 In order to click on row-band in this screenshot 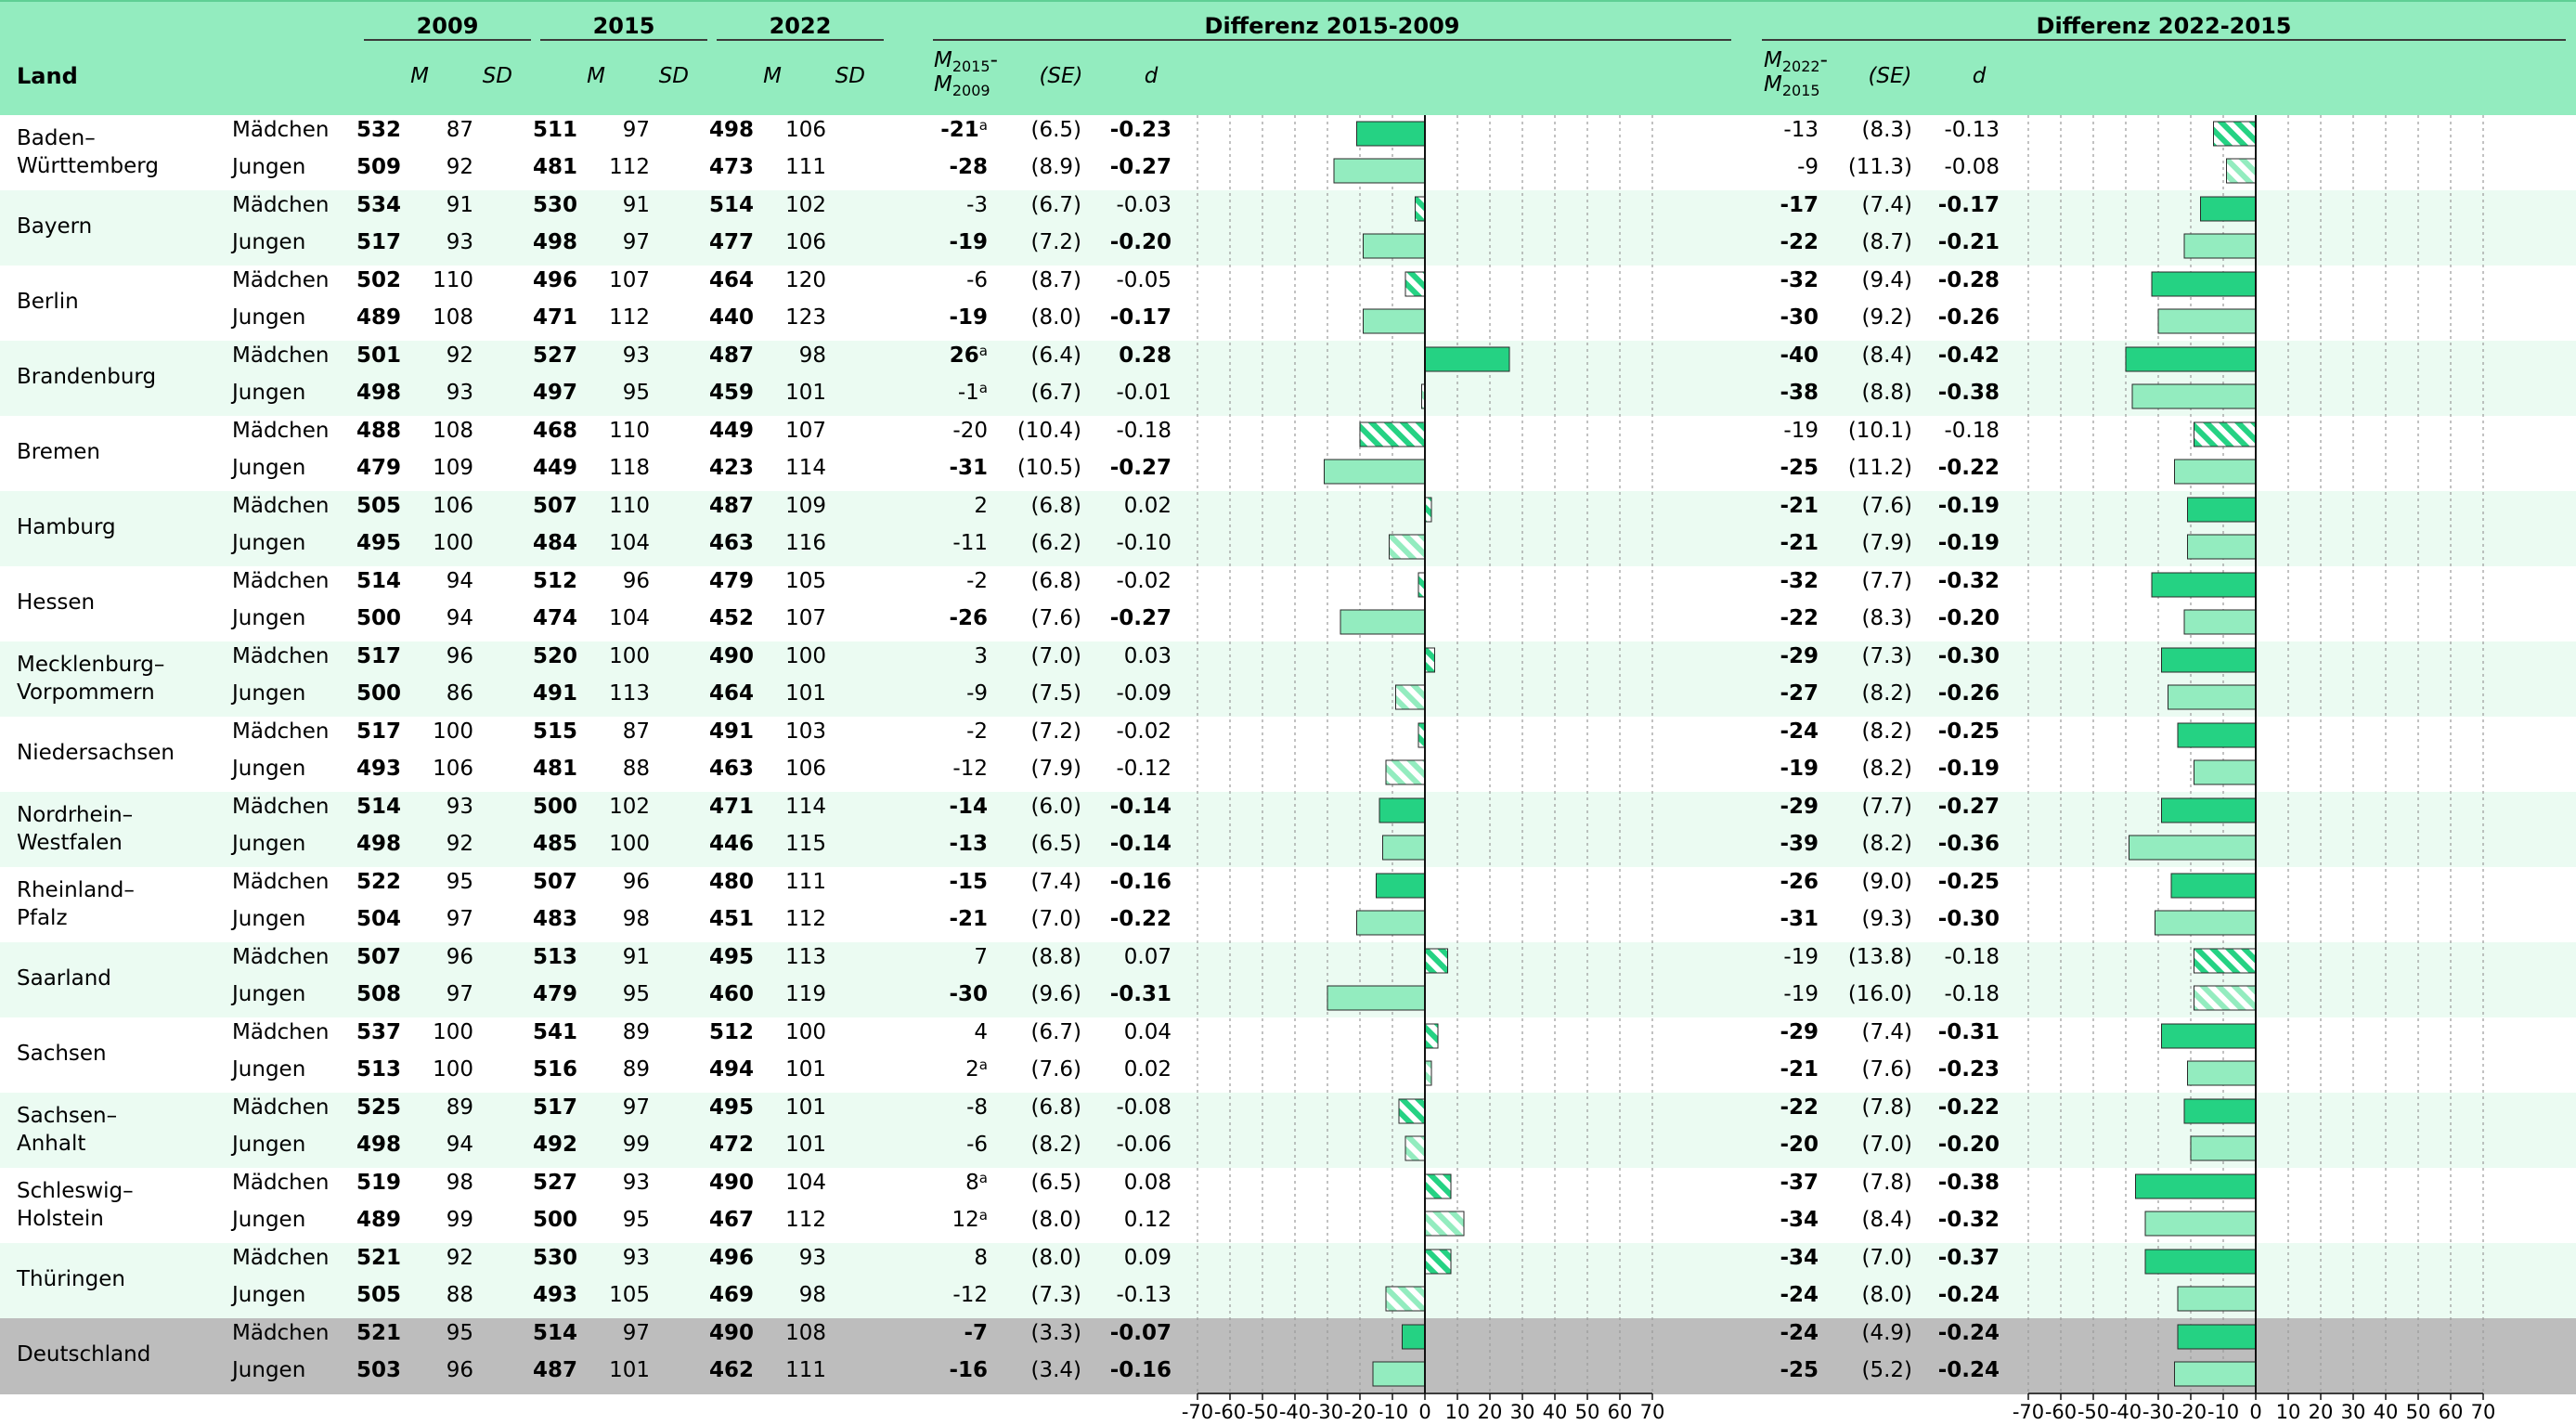, I will do `click(1288, 528)`.